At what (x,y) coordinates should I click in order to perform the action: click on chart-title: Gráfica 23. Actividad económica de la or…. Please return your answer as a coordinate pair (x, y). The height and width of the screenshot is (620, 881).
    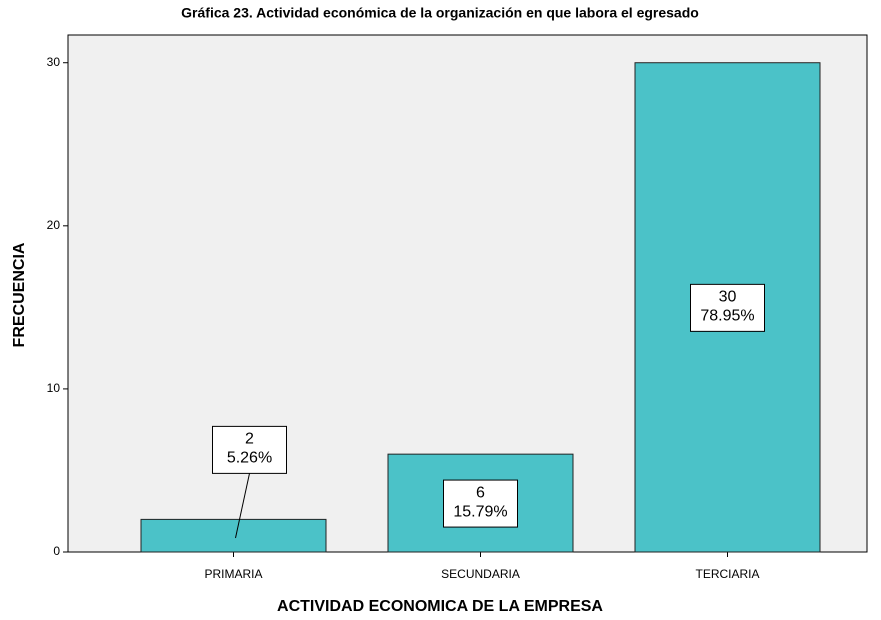
    Looking at the image, I should click on (440, 13).